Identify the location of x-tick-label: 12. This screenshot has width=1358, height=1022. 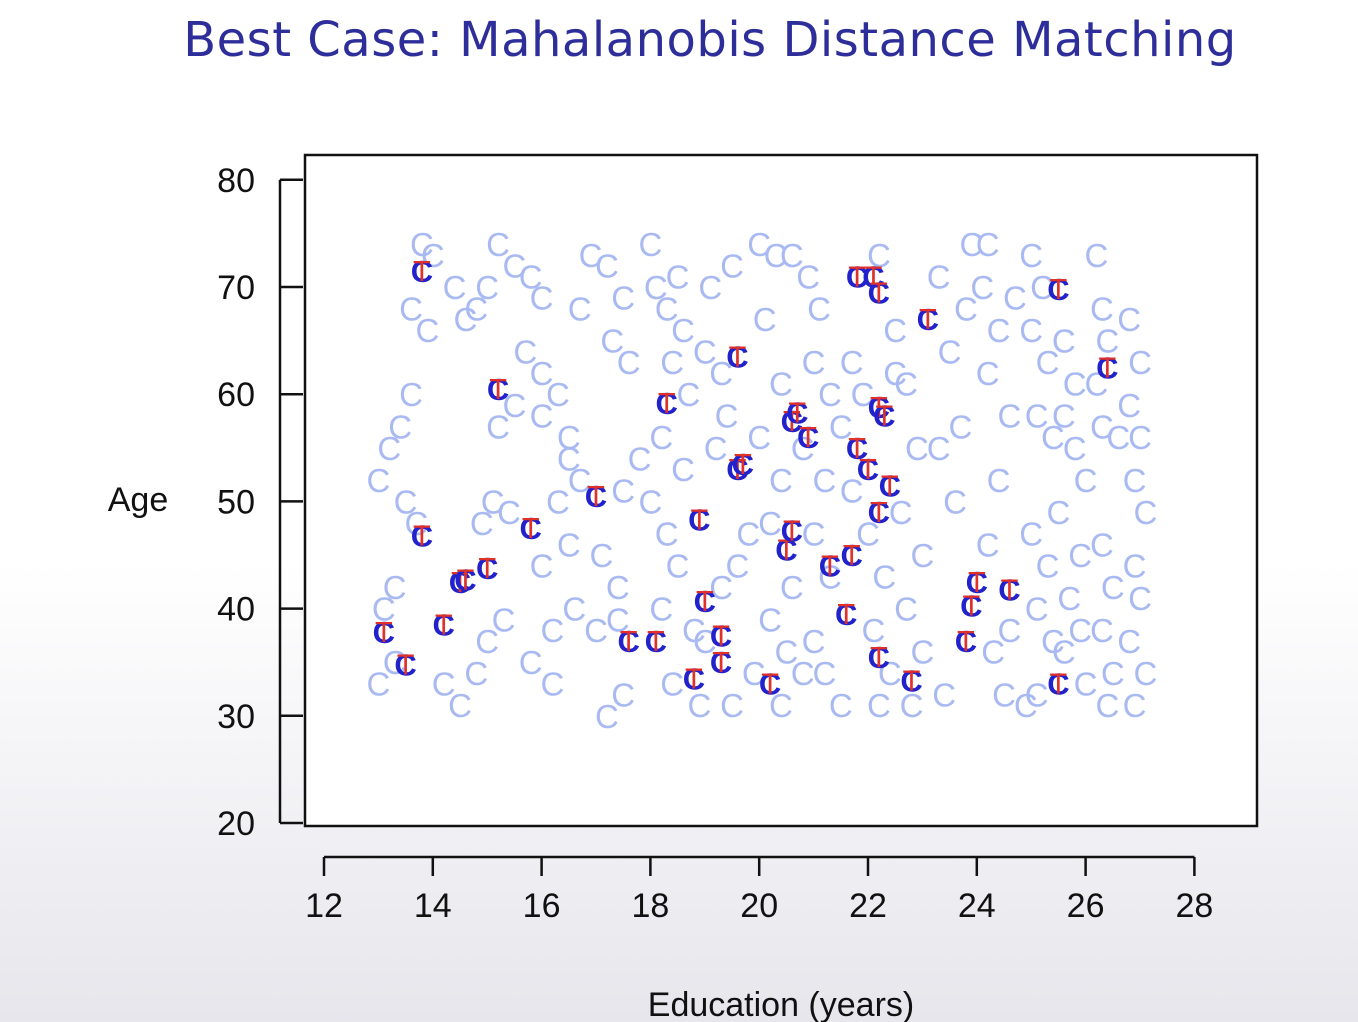
(324, 906).